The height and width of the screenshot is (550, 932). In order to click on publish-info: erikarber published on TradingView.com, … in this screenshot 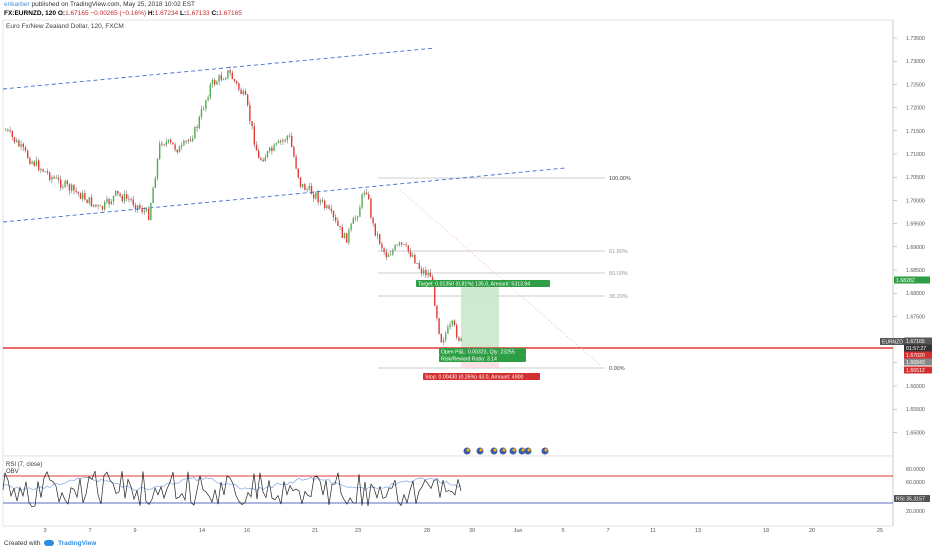, I will do `click(466, 4)`.